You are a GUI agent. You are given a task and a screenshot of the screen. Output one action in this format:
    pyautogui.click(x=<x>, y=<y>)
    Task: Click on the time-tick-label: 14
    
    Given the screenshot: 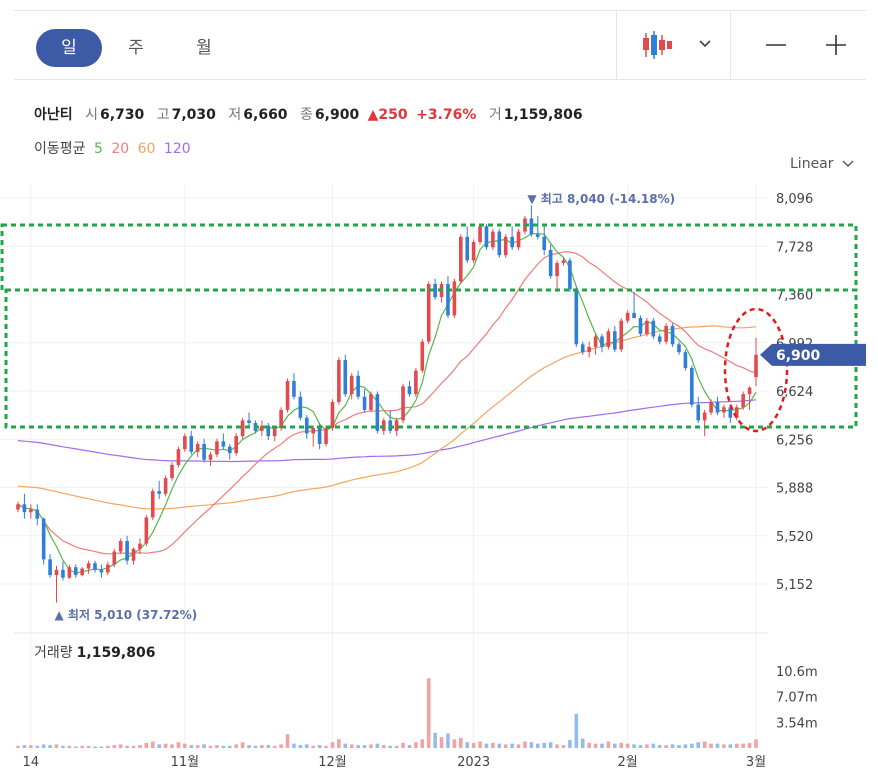 What is the action you would take?
    pyautogui.click(x=31, y=762)
    